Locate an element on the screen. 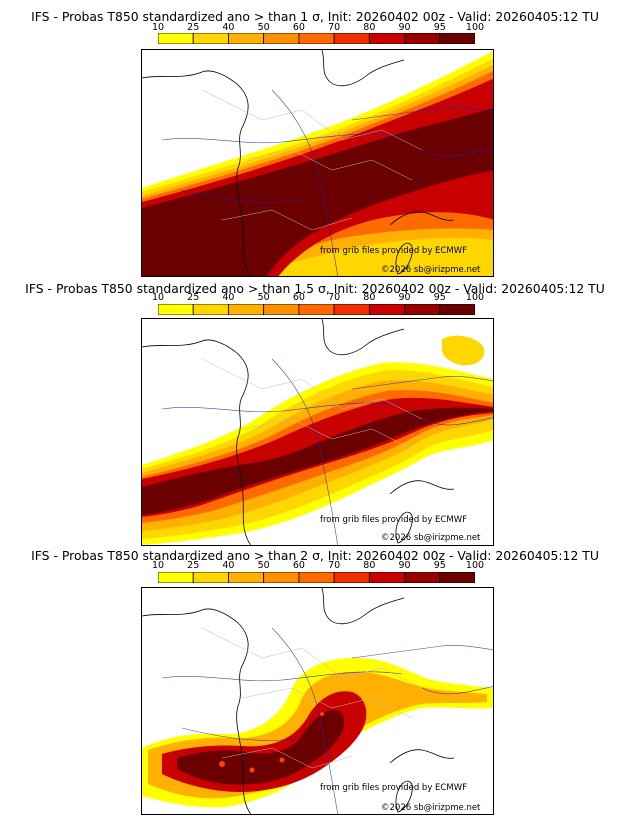  panel-1-credit-copyright: ©2026 sb@irizpme.net is located at coordinates (431, 270).